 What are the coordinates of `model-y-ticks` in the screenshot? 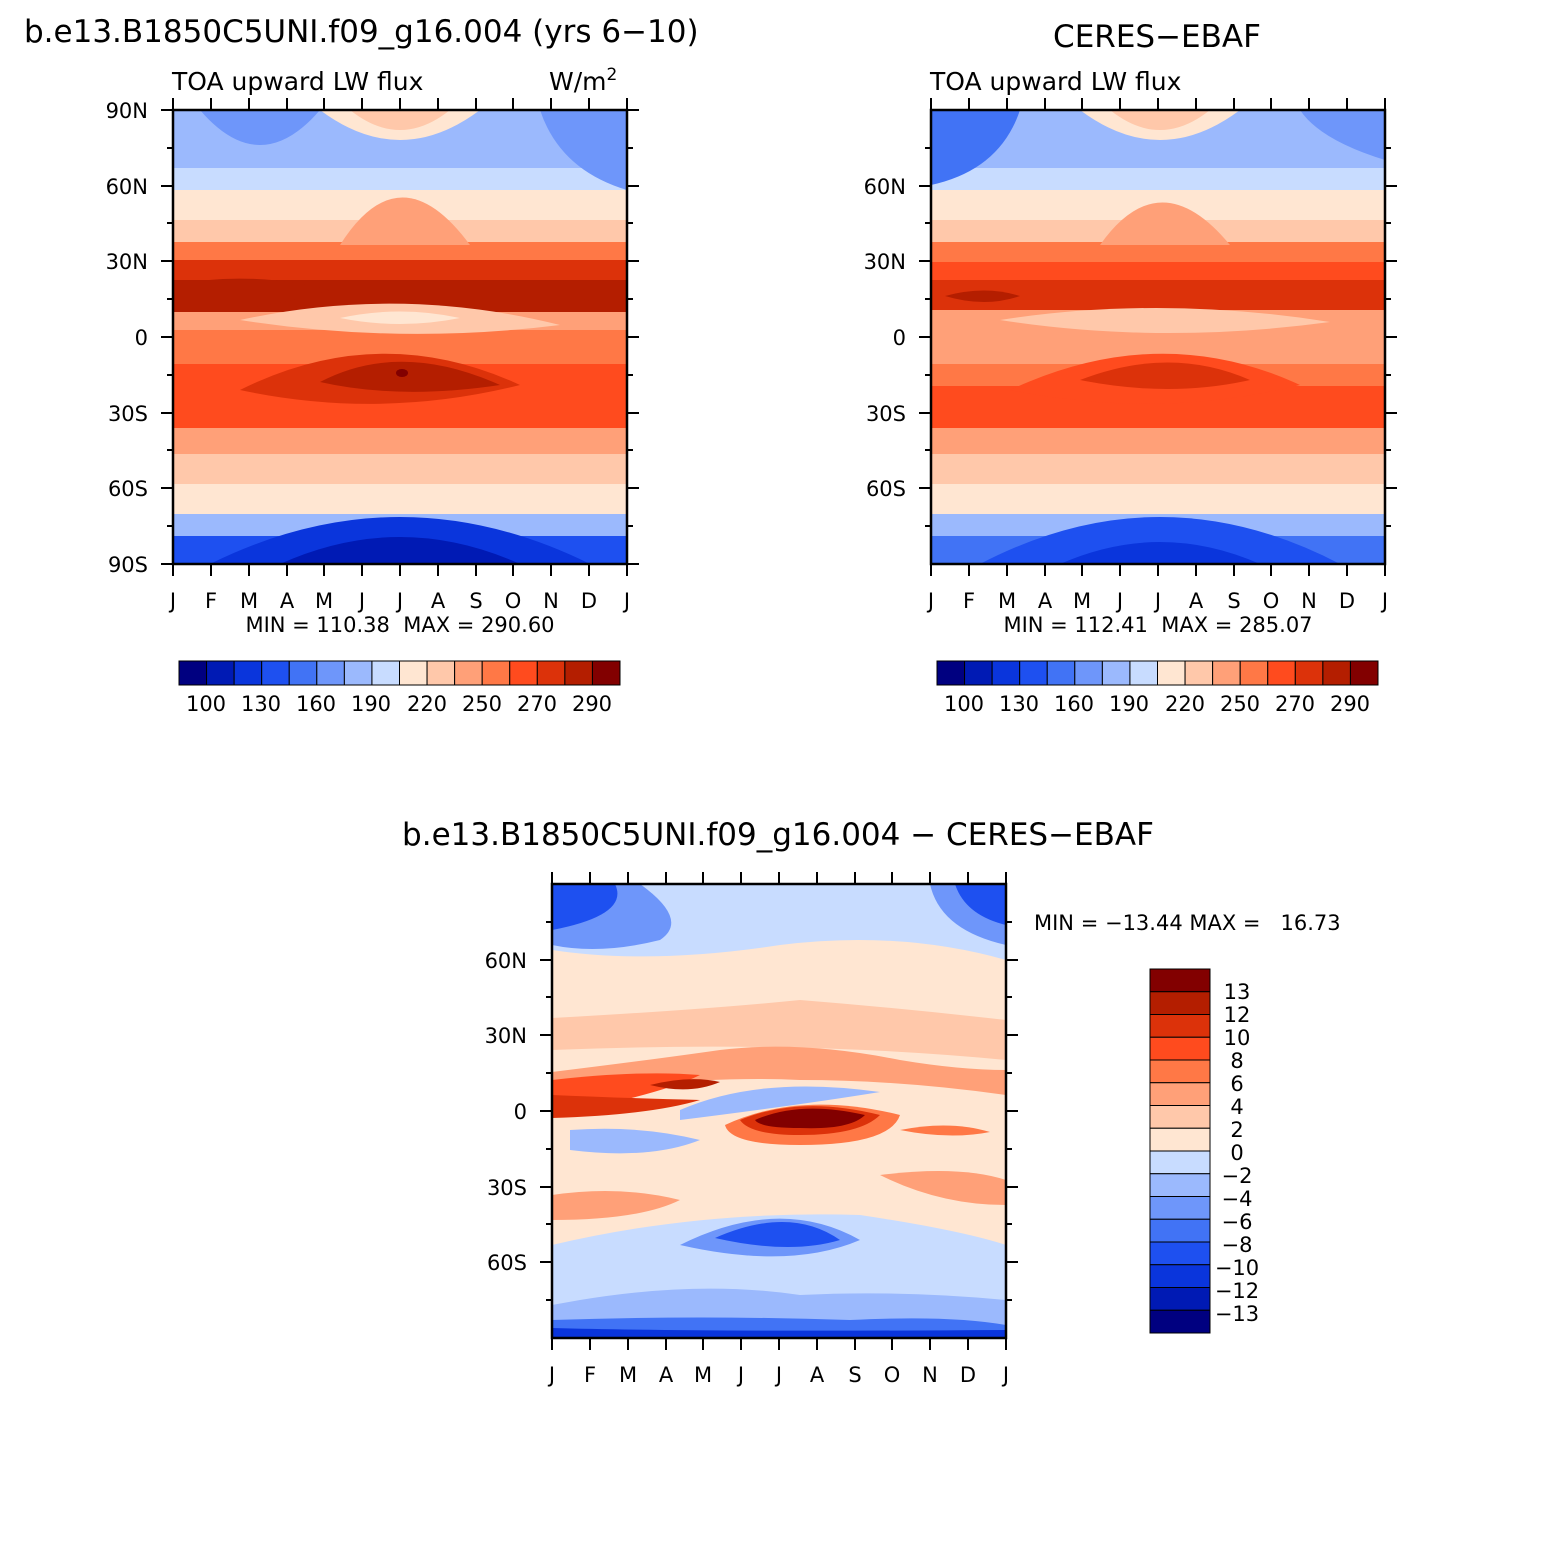 It's located at (400, 337).